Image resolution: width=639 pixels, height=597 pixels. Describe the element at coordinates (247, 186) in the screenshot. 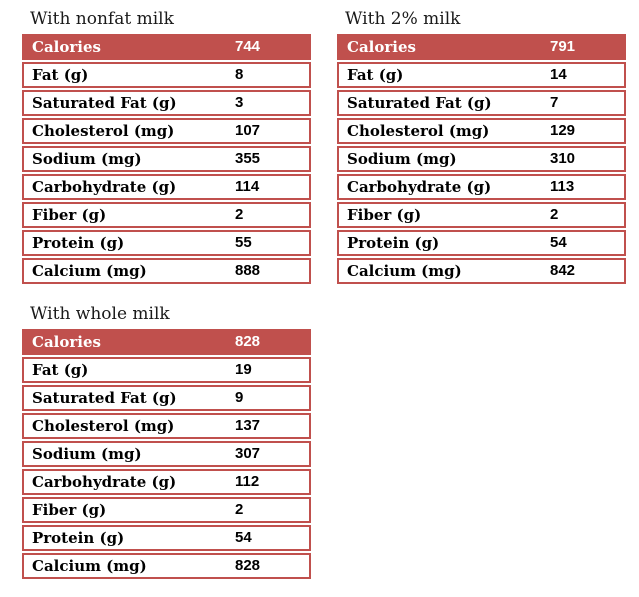

I see `row-value: 114` at that location.